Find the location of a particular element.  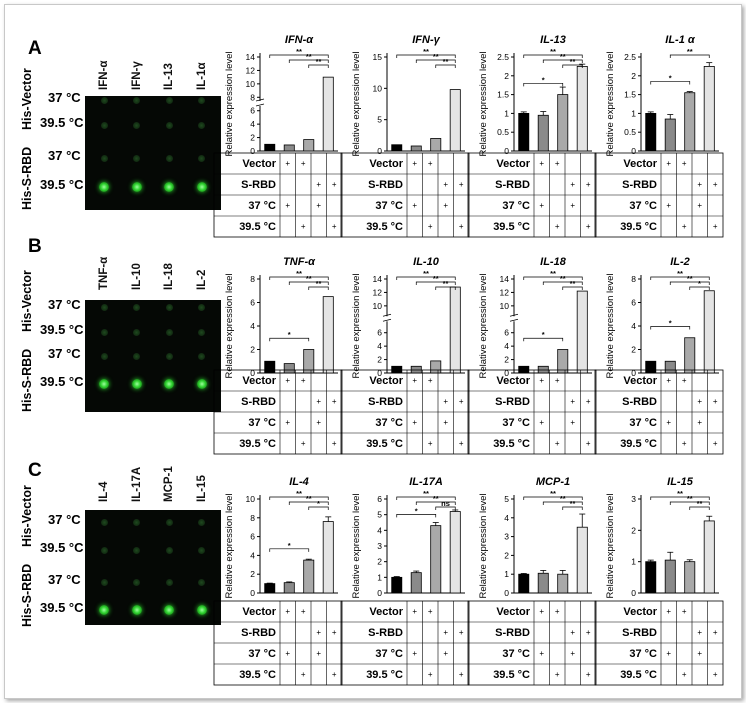

y-tick-label: 10 is located at coordinates (378, 306).